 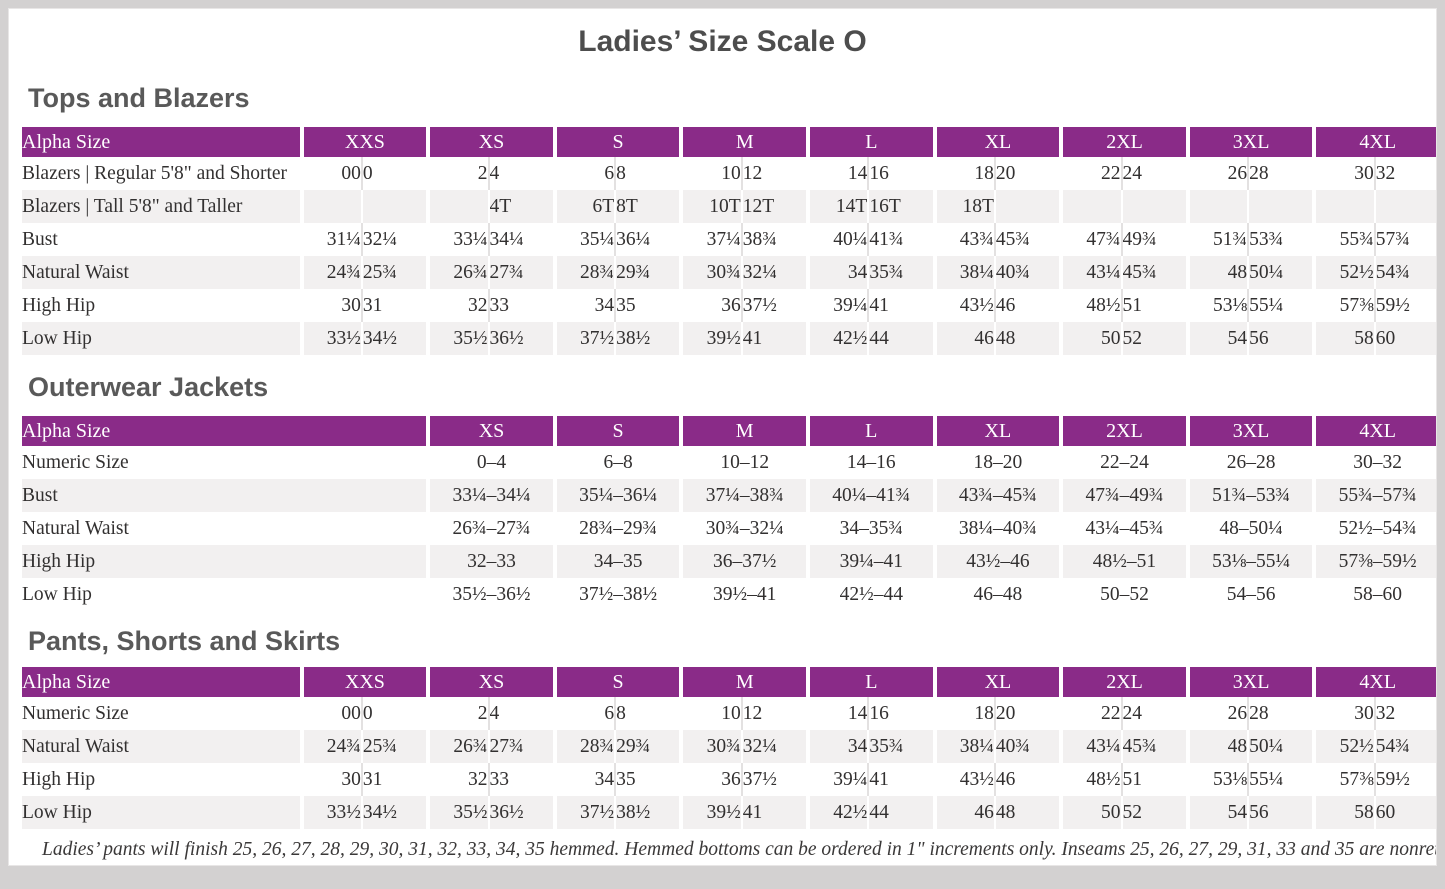 What do you see at coordinates (1405, 239) in the screenshot?
I see `measurement-cell: 57¾` at bounding box center [1405, 239].